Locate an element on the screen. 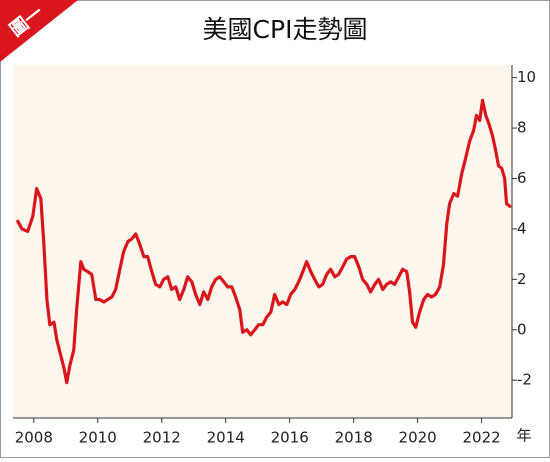 The width and height of the screenshot is (550, 462). y-tick-label: 6 is located at coordinates (522, 178).